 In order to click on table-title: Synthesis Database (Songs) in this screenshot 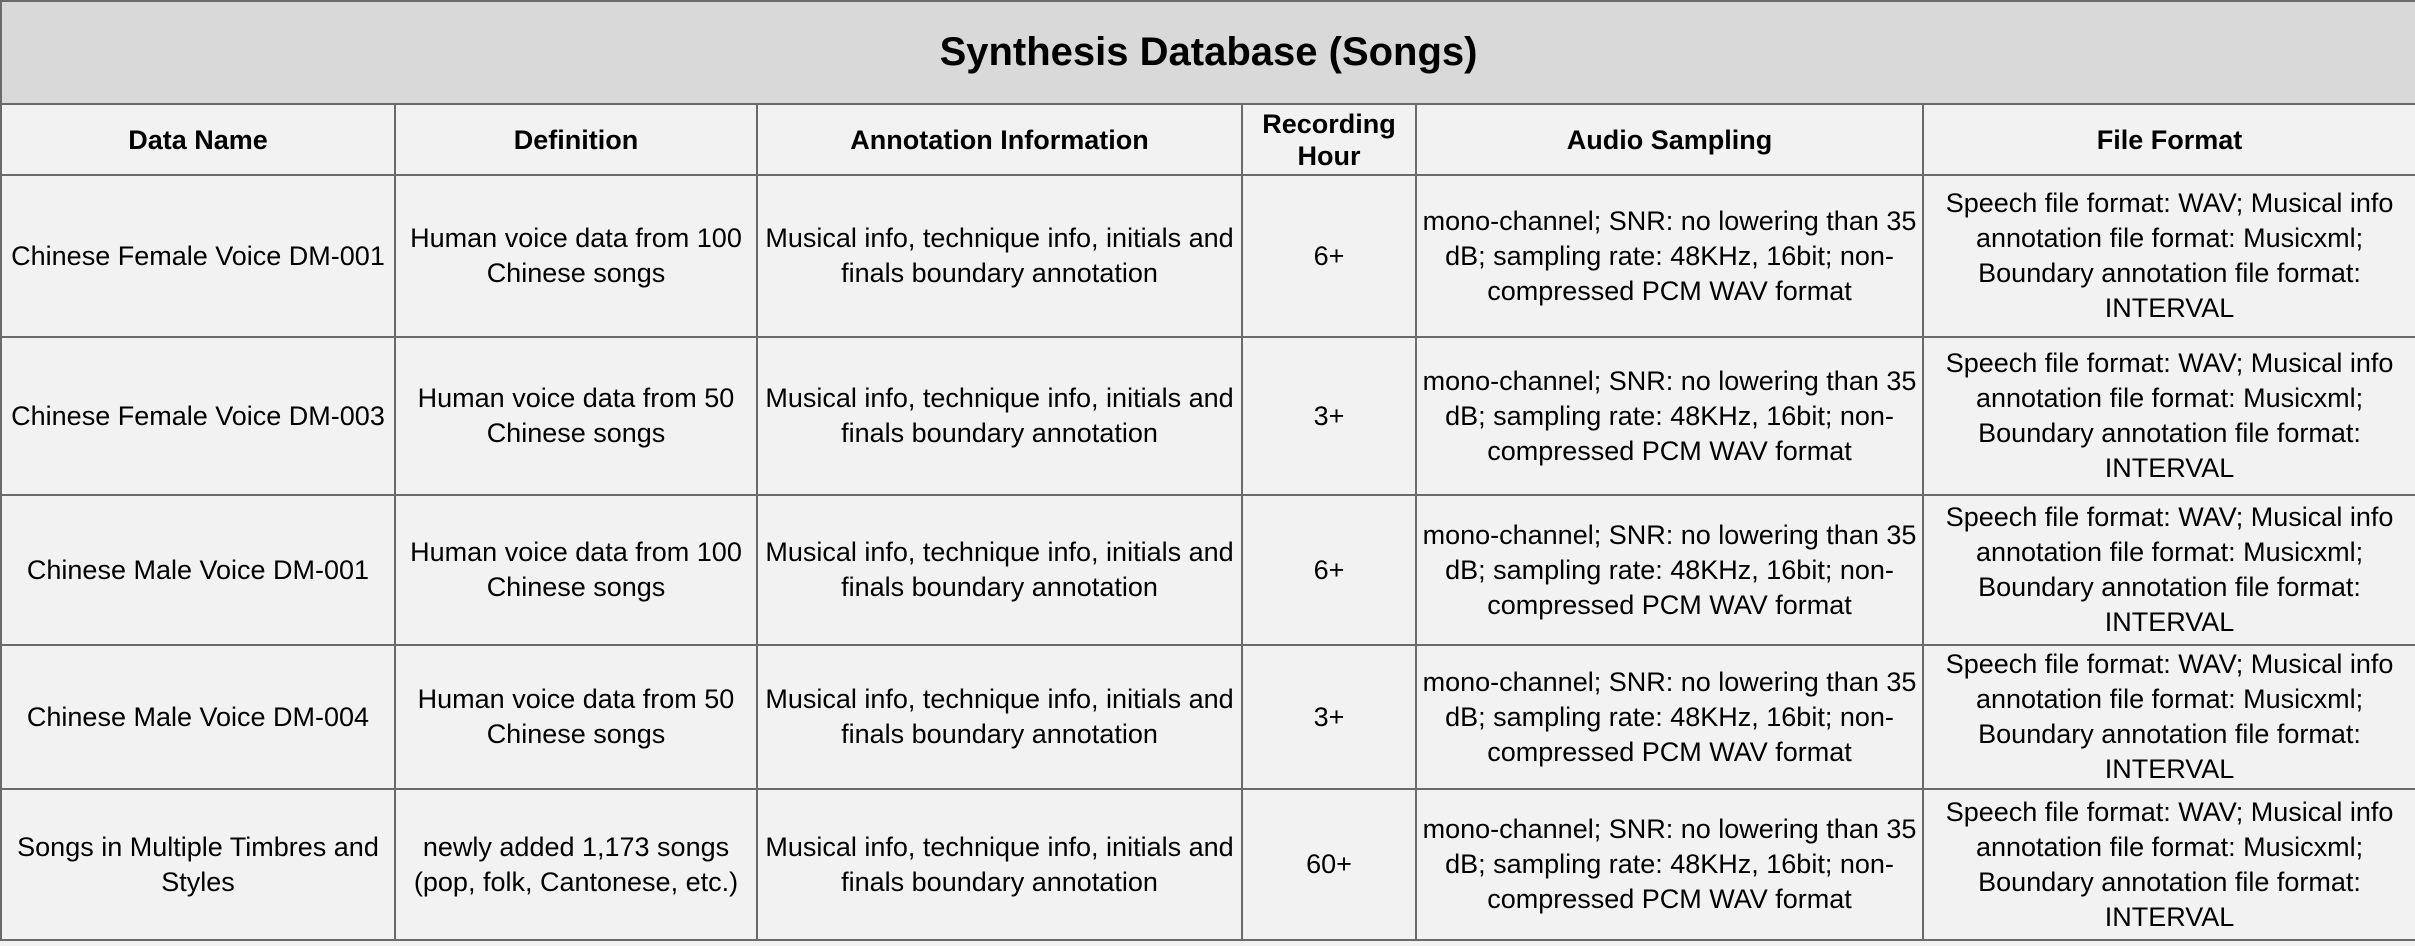, I will do `click(1207, 52)`.